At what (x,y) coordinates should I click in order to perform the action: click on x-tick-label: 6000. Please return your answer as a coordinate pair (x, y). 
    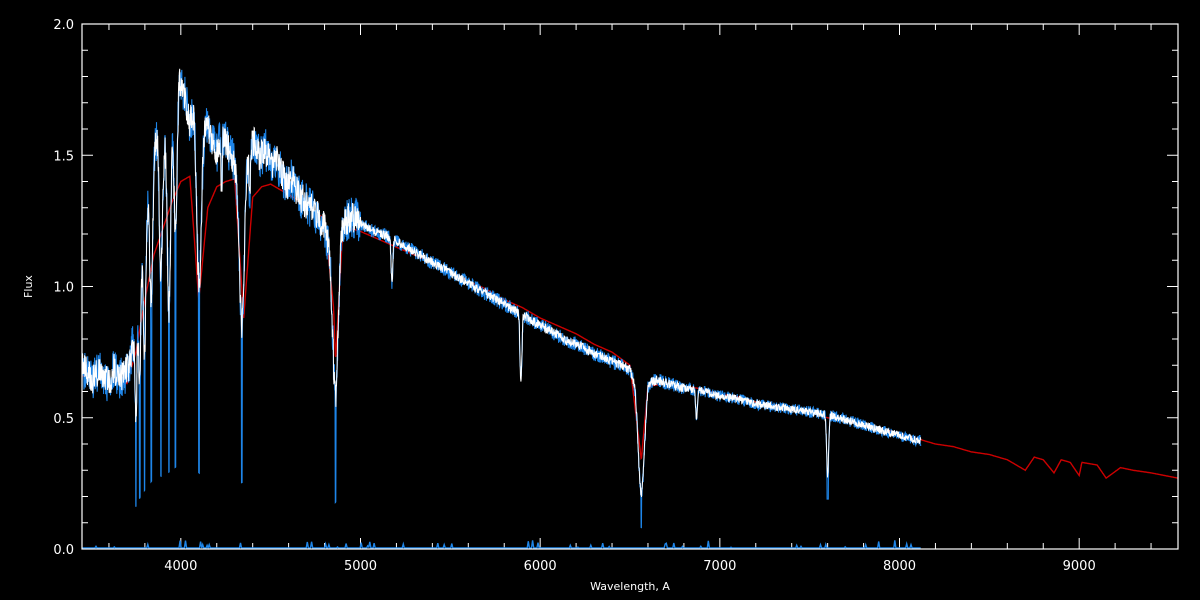
    Looking at the image, I should click on (540, 566).